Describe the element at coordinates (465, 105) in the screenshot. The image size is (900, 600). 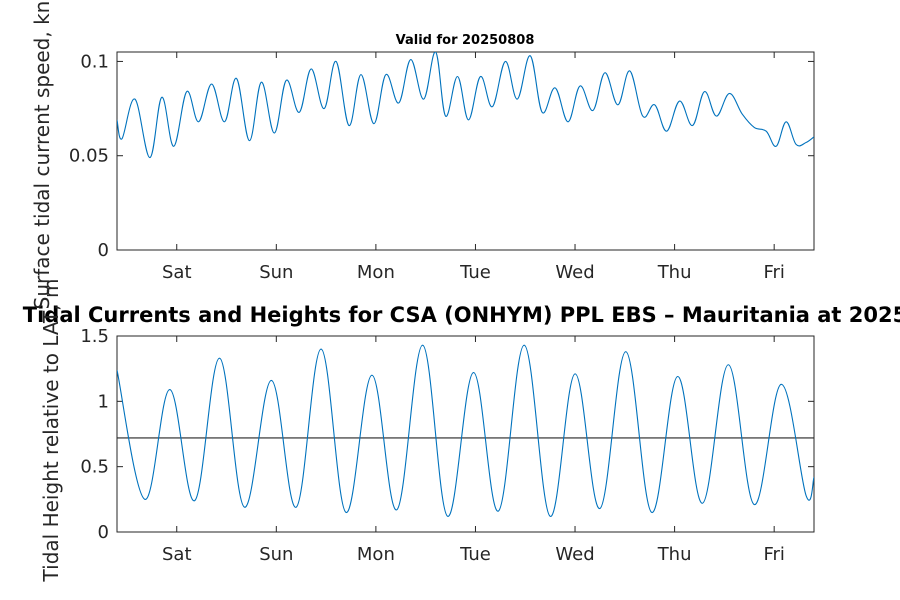
I see `top-series-line` at that location.